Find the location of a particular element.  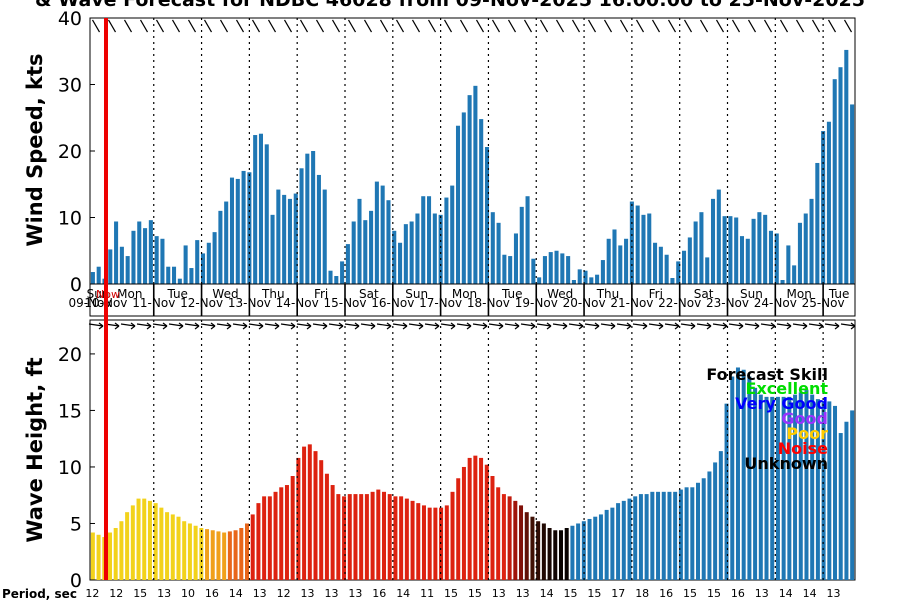

wind-ylabel: Wind Speed, kts is located at coordinates (35, 149).